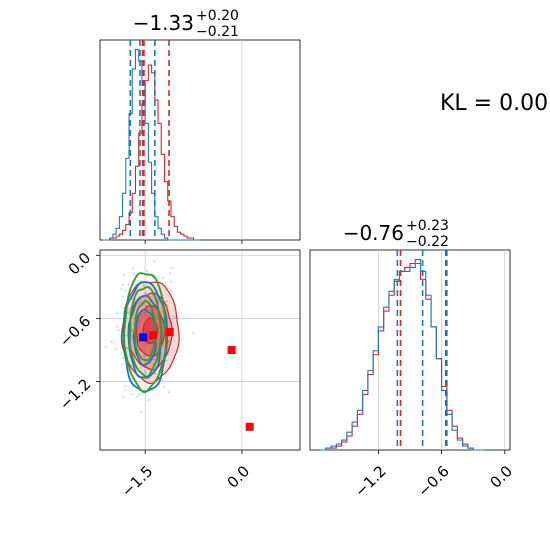 Image resolution: width=550 pixels, height=550 pixels. I want to click on marginal-2-series-0-step, so click(402, 356).